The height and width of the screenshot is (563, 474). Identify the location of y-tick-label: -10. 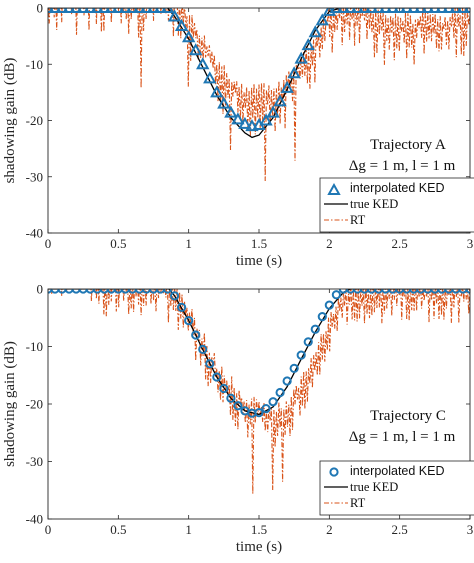
(34, 64).